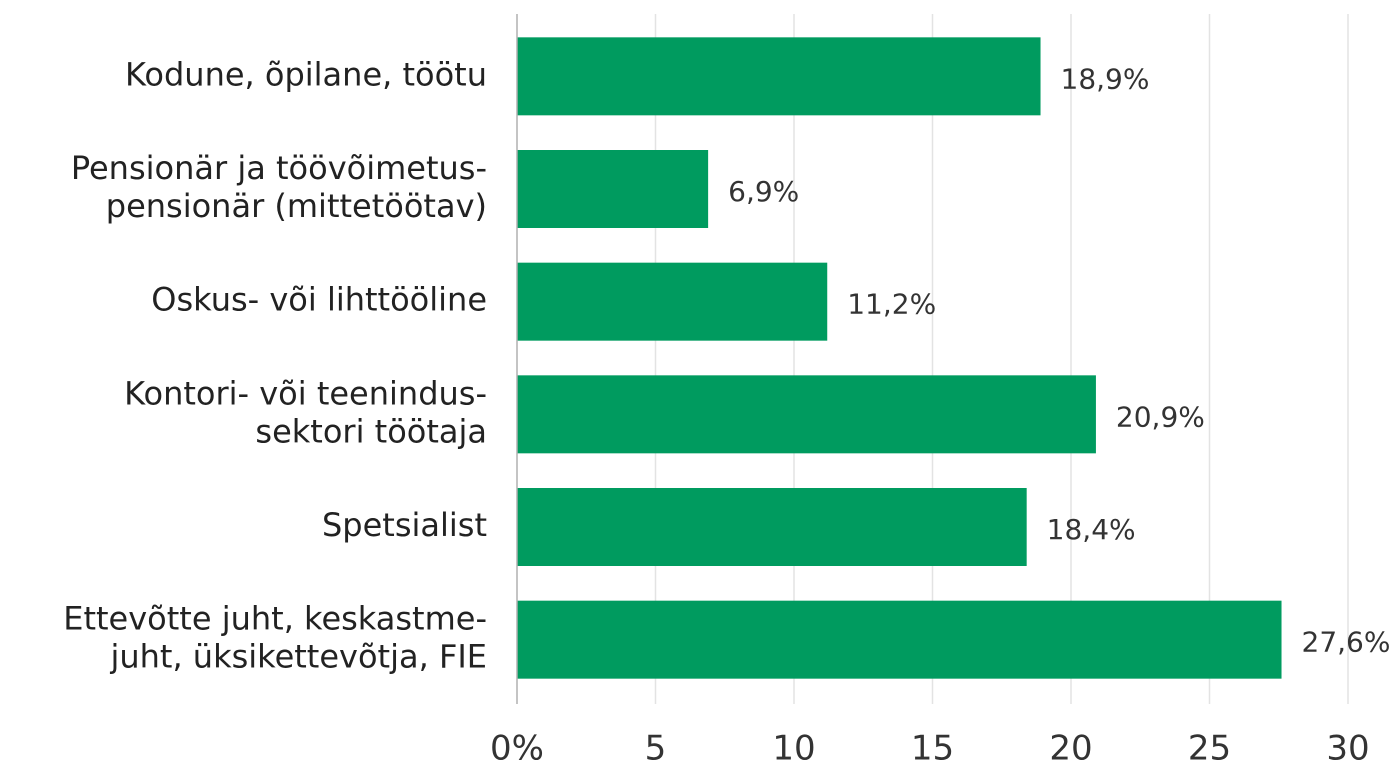 This screenshot has width=1391, height=767. What do you see at coordinates (279, 168) in the screenshot?
I see `y-tick-label: Pensionär ja töövõimetus-` at bounding box center [279, 168].